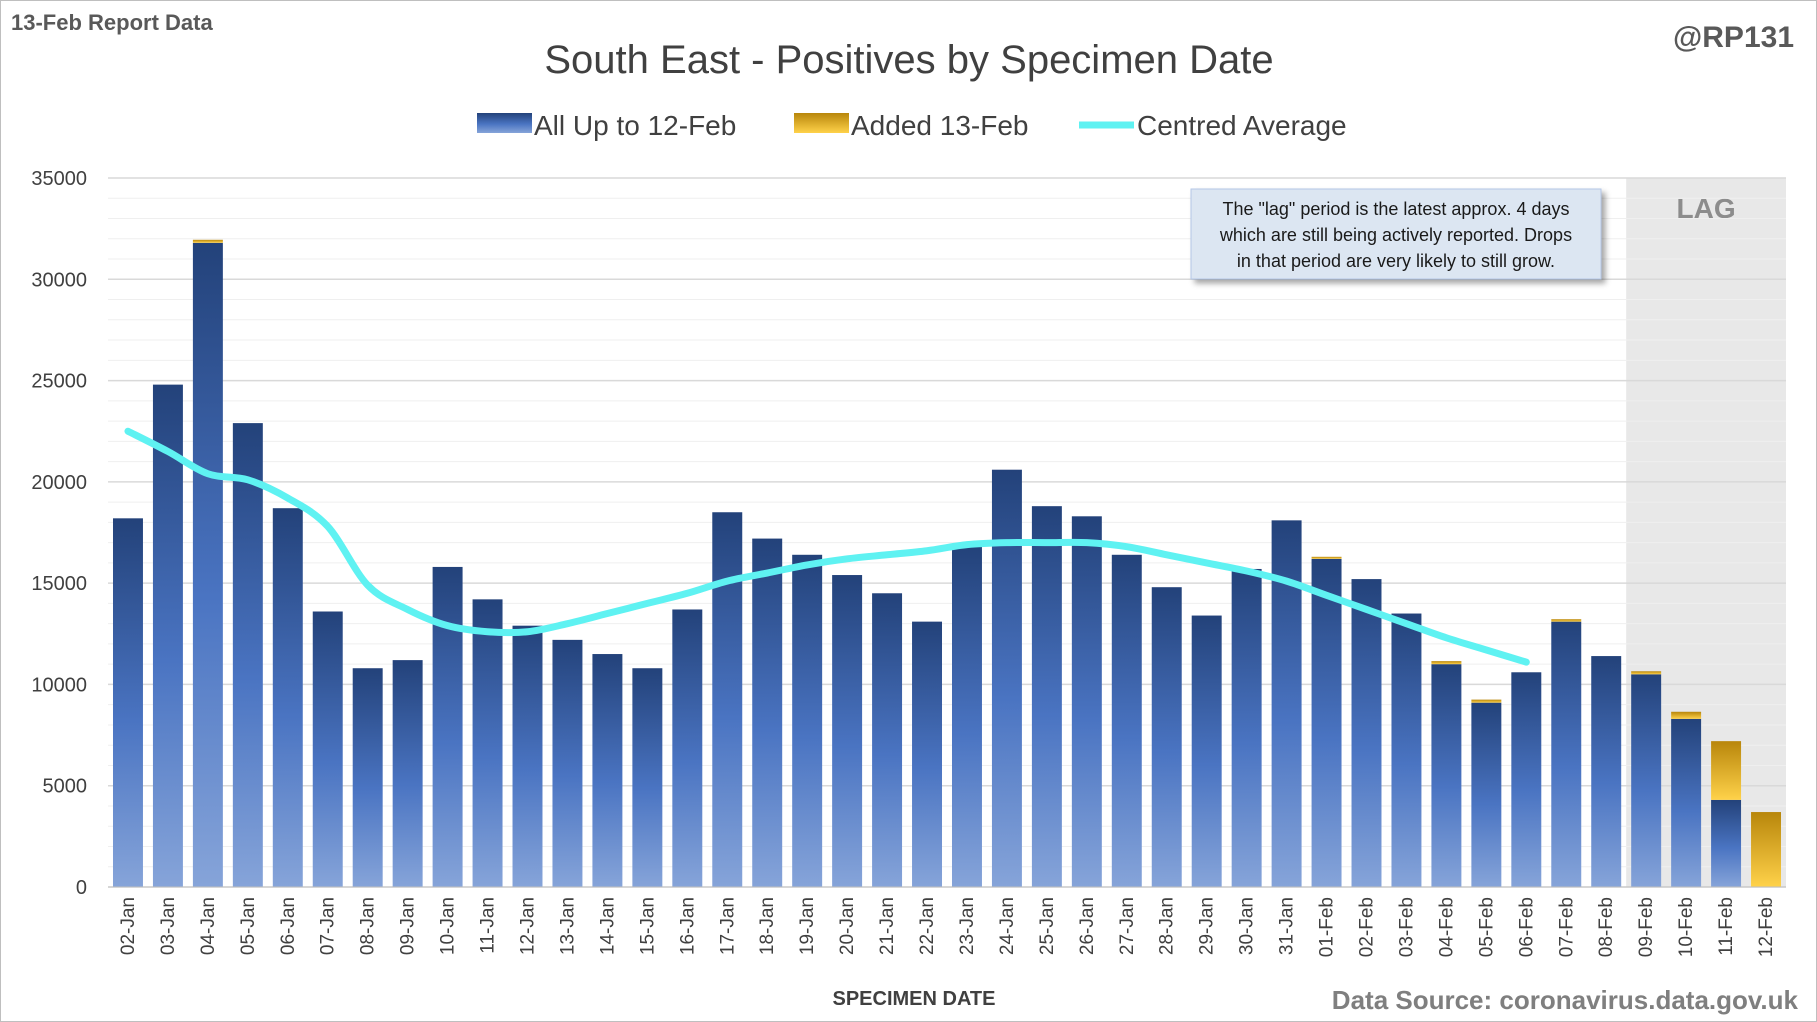 The height and width of the screenshot is (1022, 1817). What do you see at coordinates (647, 926) in the screenshot?
I see `x-tick-label: 15-Jan` at bounding box center [647, 926].